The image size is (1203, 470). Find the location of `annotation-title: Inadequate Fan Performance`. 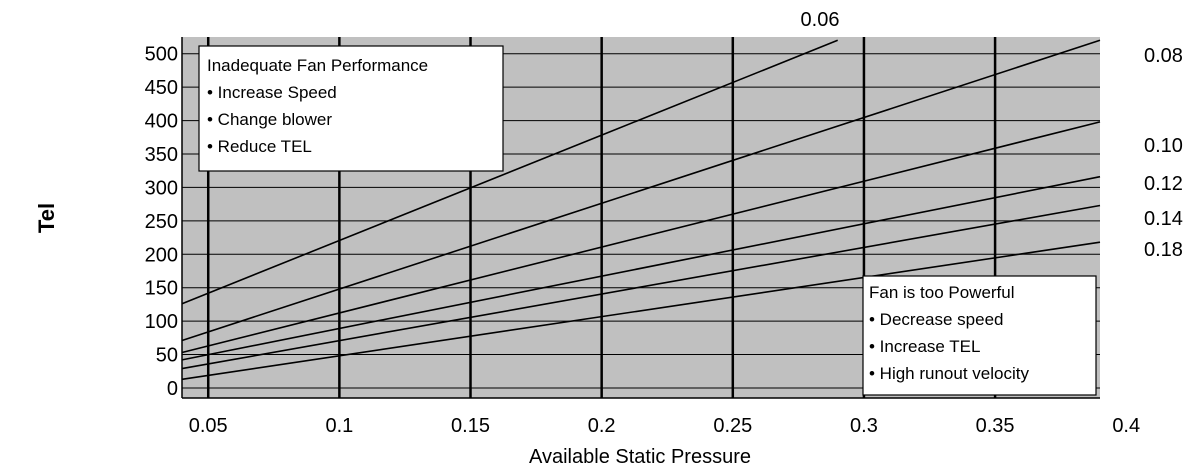

annotation-title: Inadequate Fan Performance is located at coordinates (317, 65).